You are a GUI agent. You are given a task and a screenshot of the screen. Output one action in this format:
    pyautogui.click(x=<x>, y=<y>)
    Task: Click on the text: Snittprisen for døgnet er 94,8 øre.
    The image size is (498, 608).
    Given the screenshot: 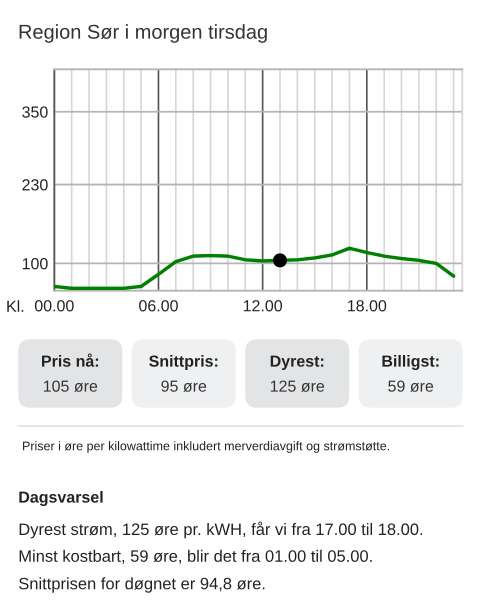 What is the action you would take?
    pyautogui.click(x=141, y=585)
    